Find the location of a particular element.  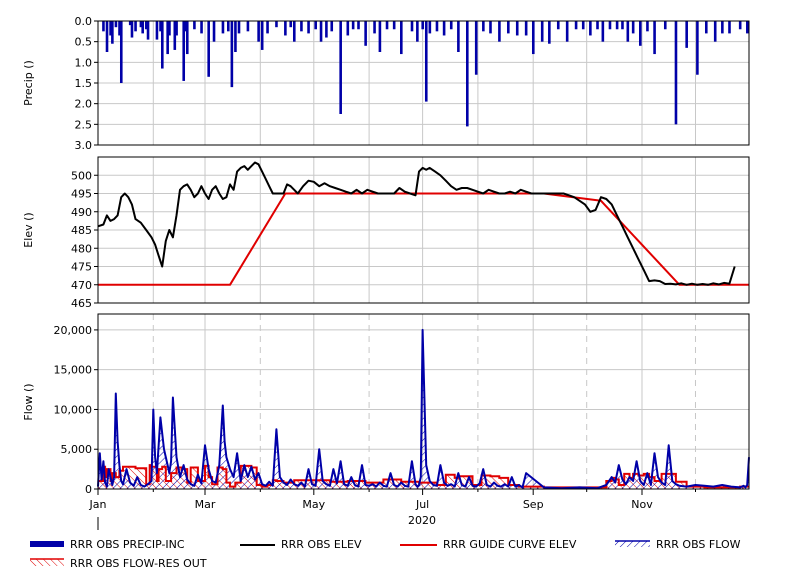

legend-item-elev: RRR OBS ELEV is located at coordinates (301, 544).